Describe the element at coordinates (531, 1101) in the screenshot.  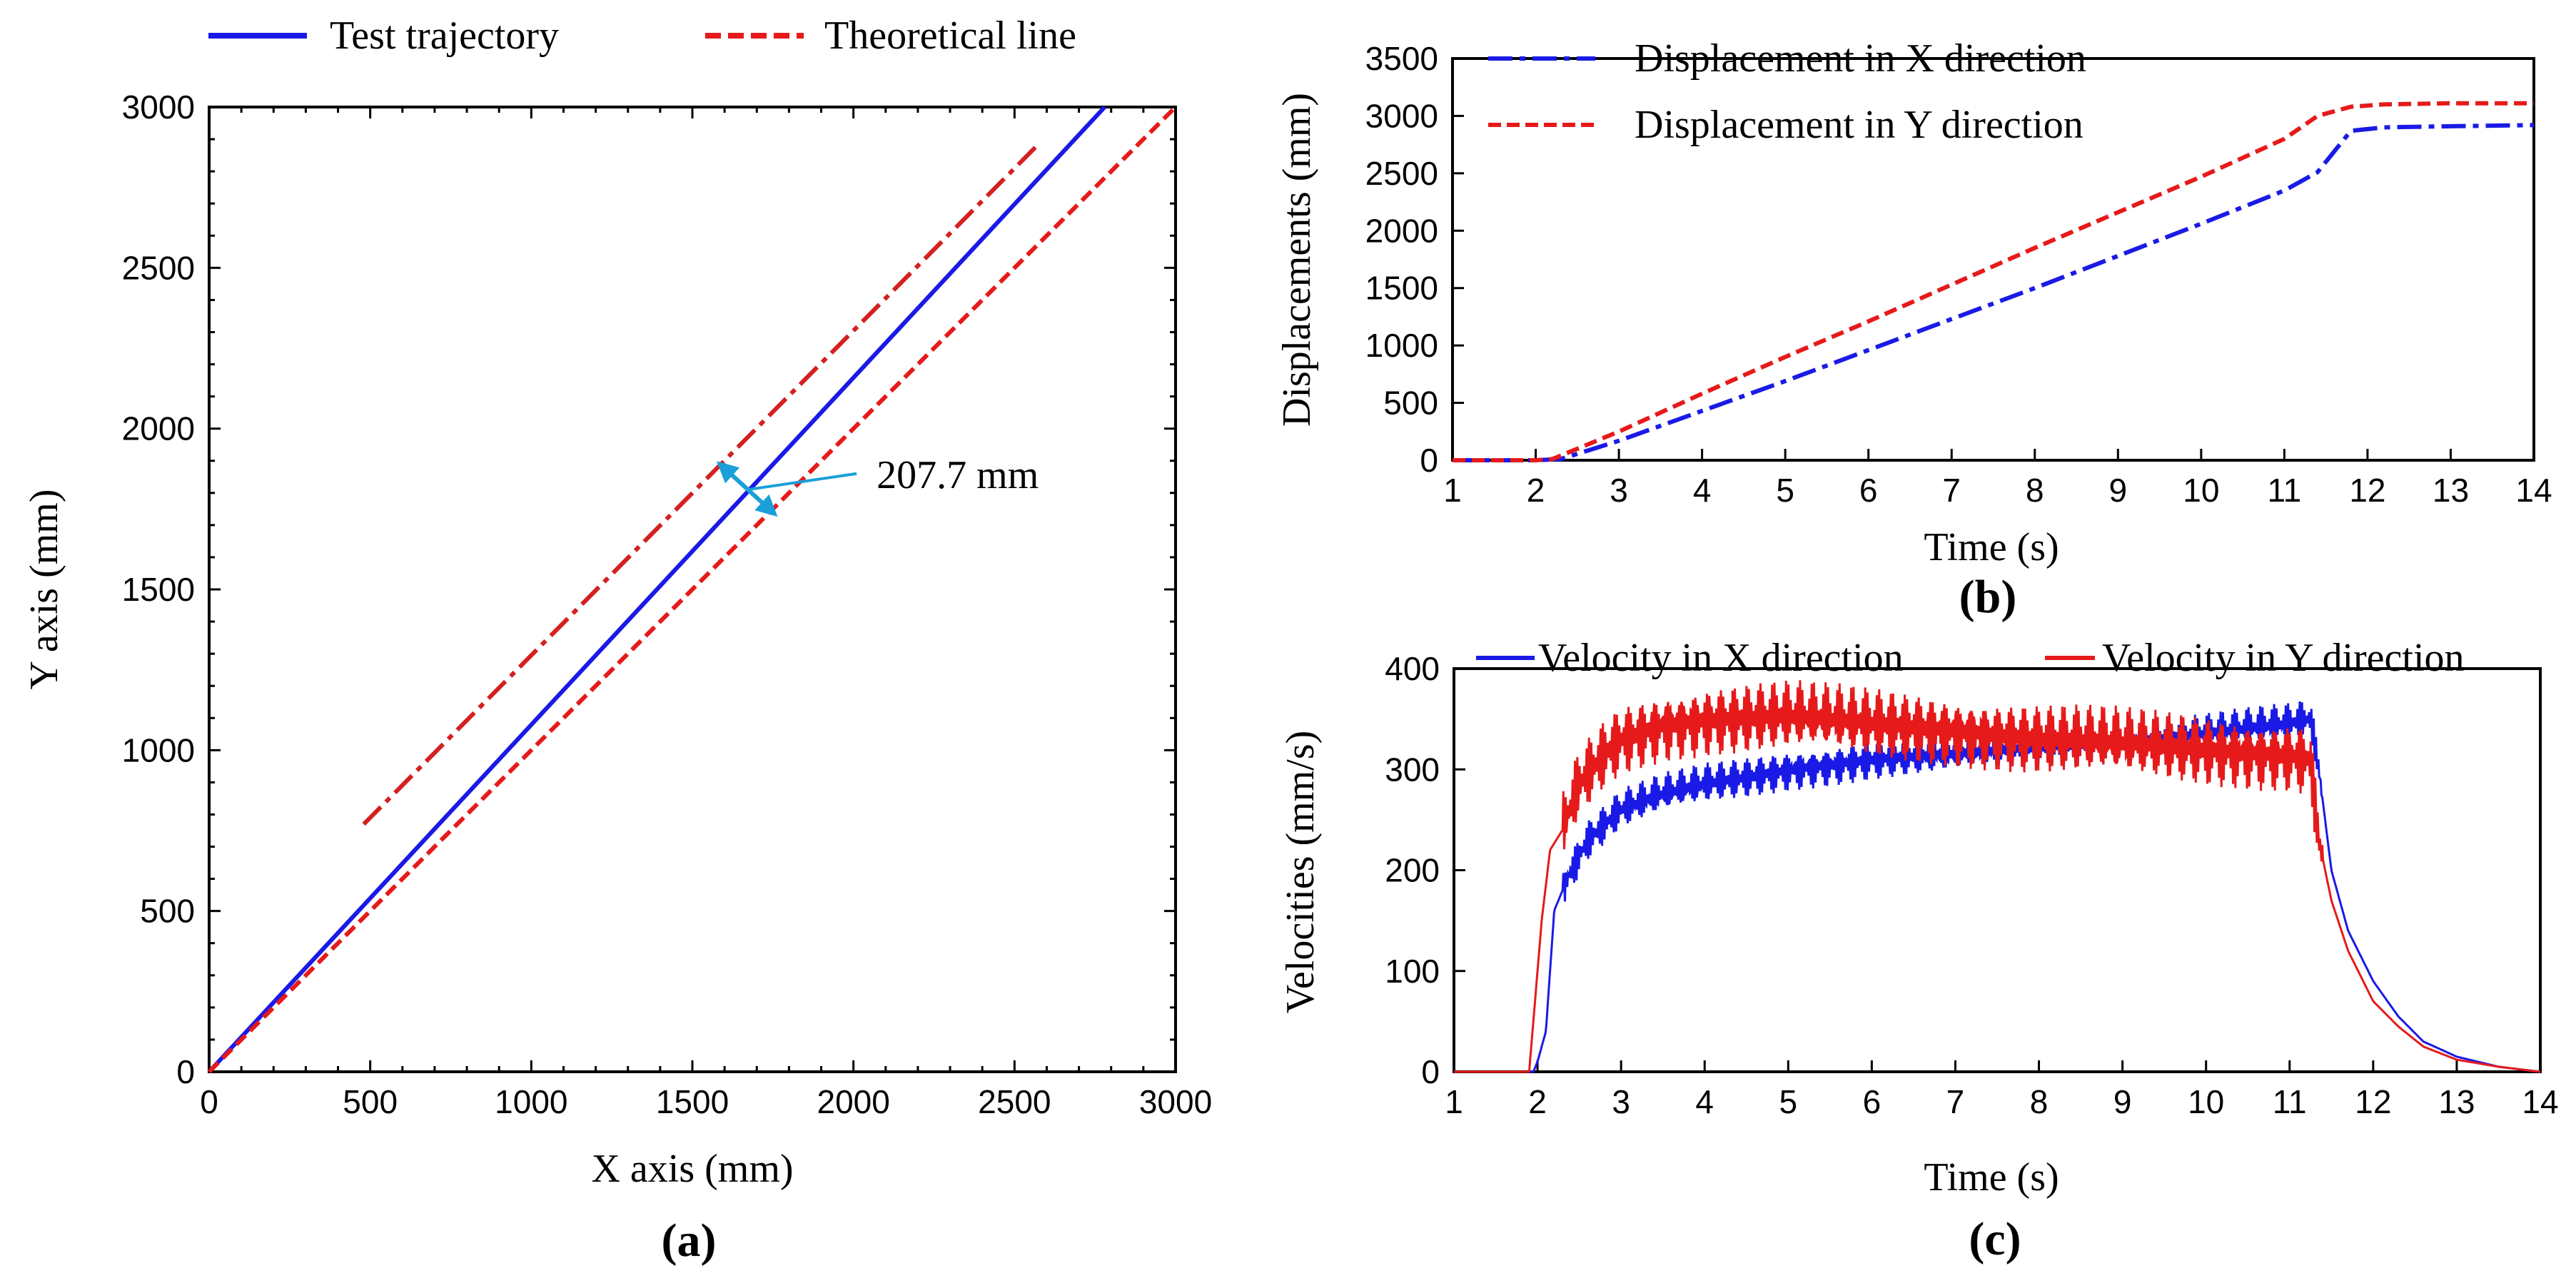
I see `x-tick-label: 1000` at that location.